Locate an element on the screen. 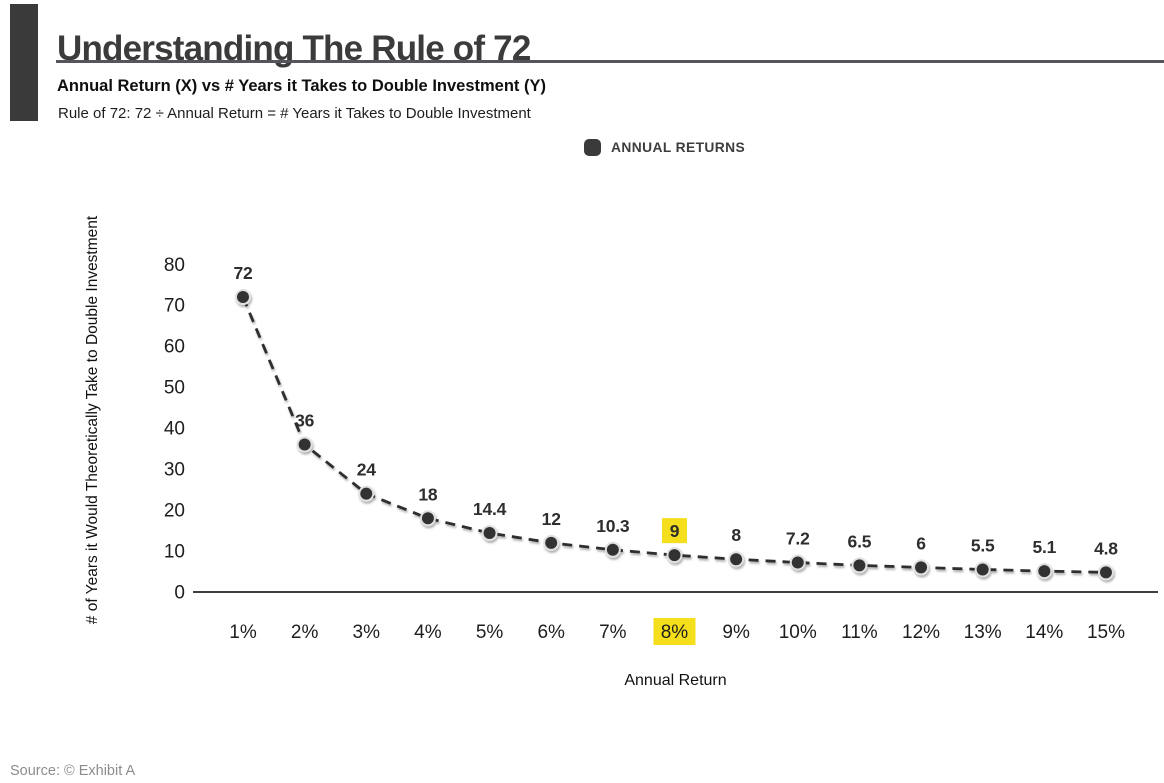 This screenshot has height=783, width=1164. data-label: 36 is located at coordinates (305, 421).